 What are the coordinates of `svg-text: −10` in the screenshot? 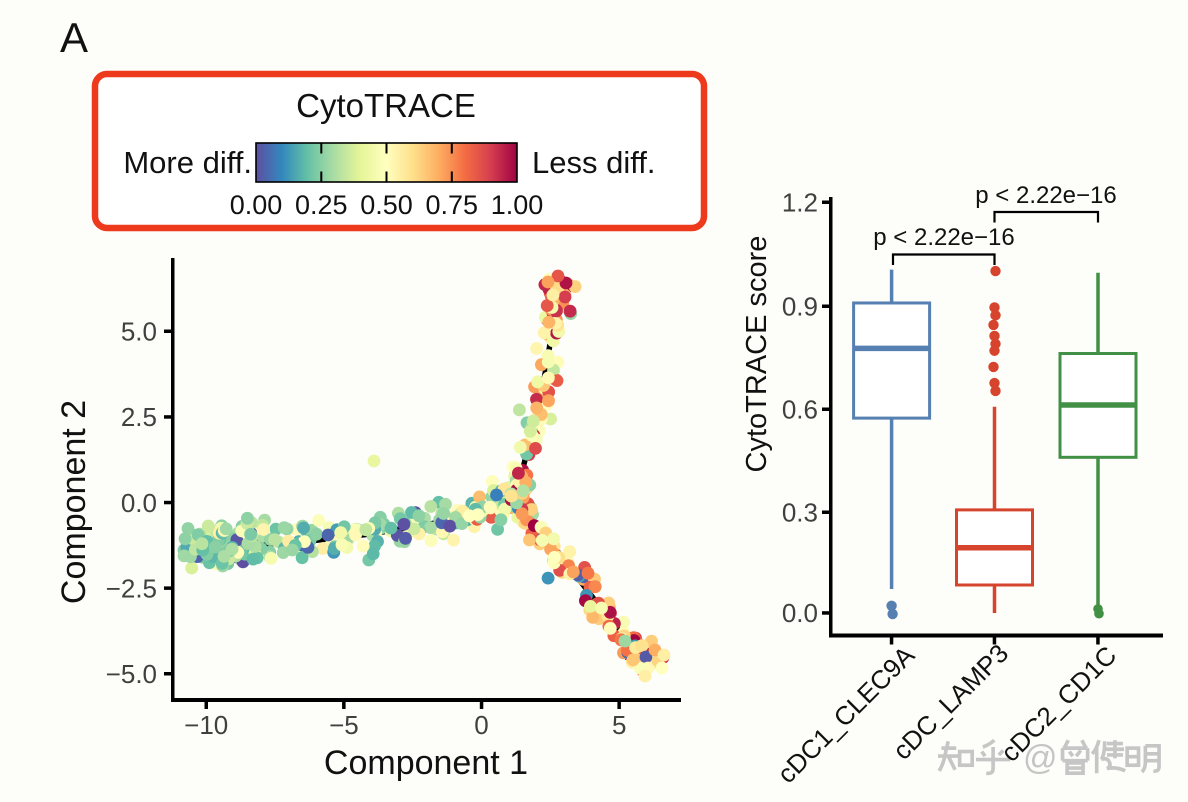 It's located at (206, 725).